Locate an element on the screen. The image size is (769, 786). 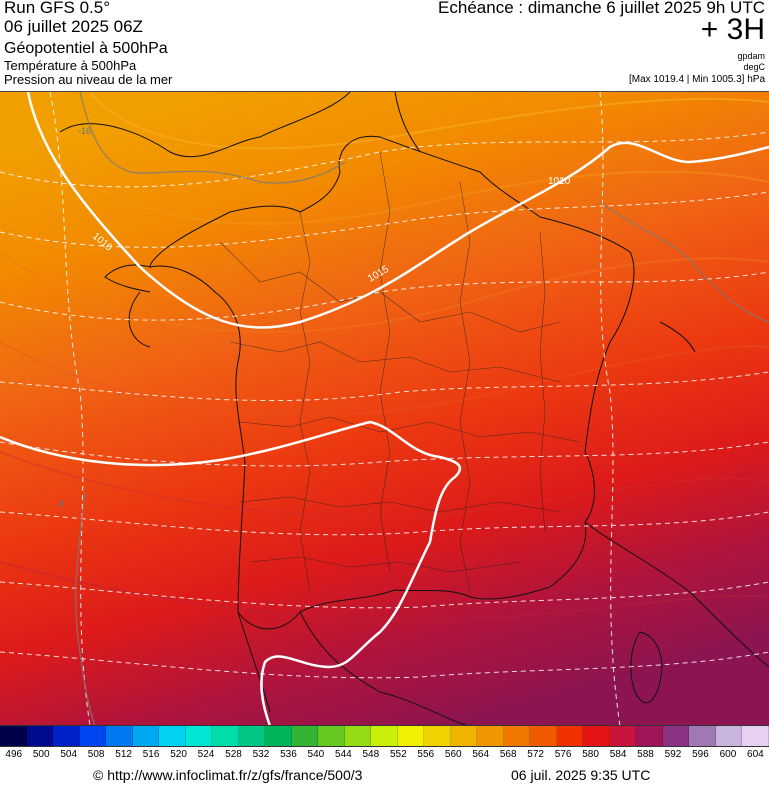
run-title: Run GFS 0.5° is located at coordinates (57, 8).